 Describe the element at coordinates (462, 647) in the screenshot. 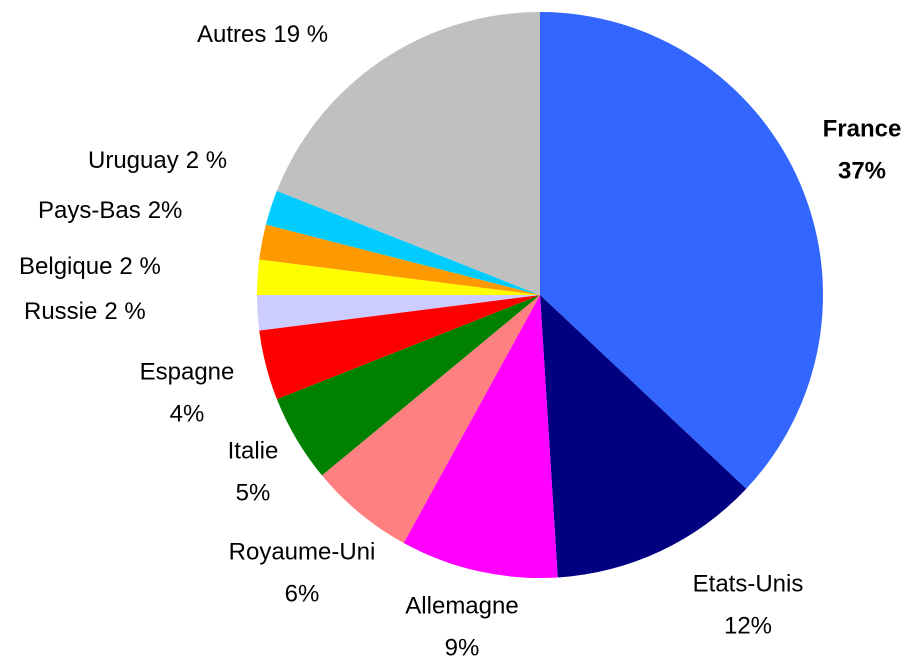

I see `slice-value-label: 9%` at that location.